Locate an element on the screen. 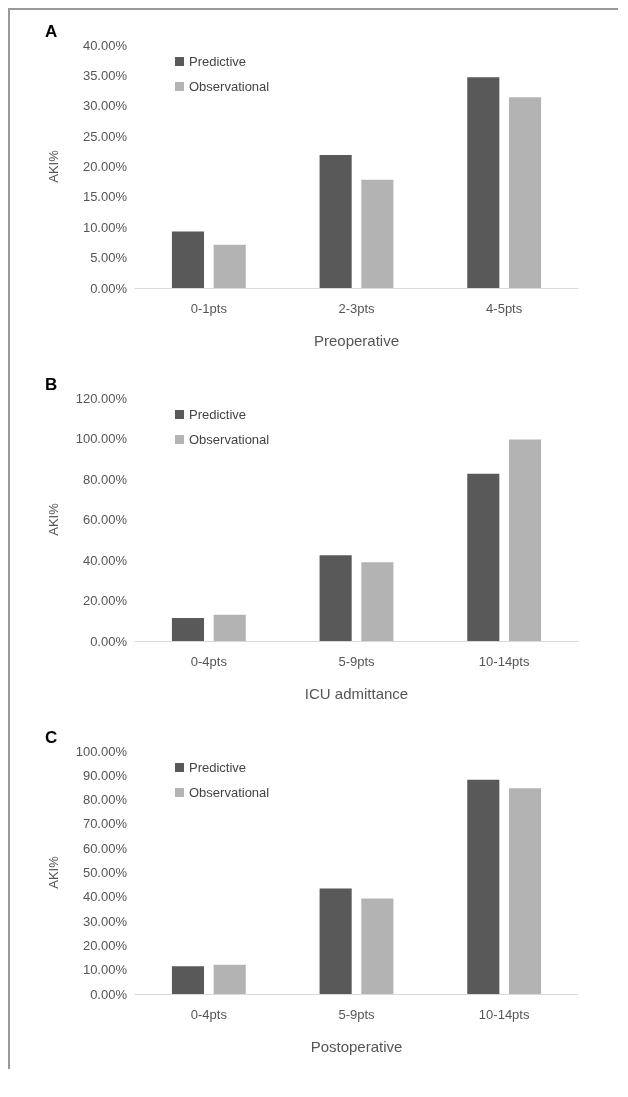 The height and width of the screenshot is (1097, 628). x-tick-label: 4-5pts is located at coordinates (504, 308).